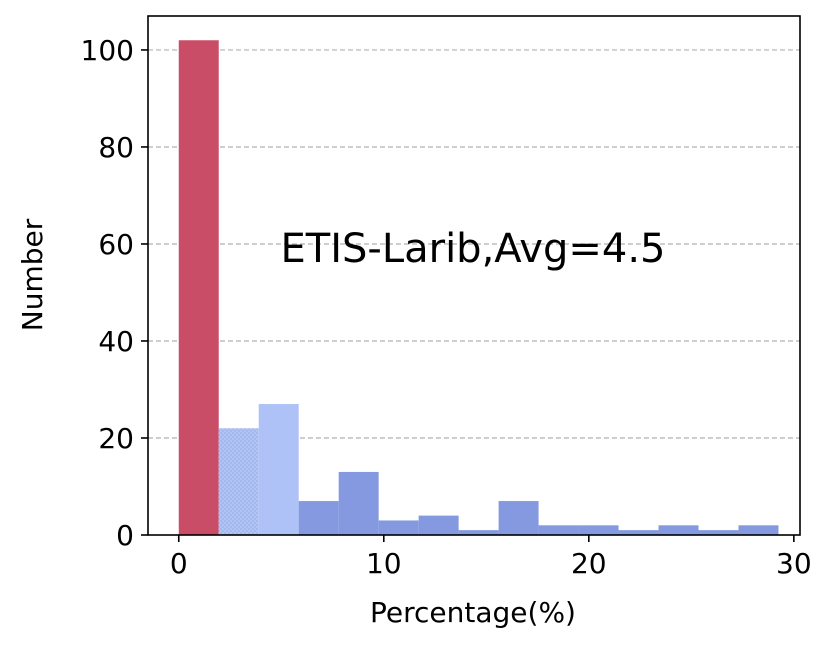 The image size is (831, 648). Describe the element at coordinates (116, 147) in the screenshot. I see `y-tick-label: 80` at that location.